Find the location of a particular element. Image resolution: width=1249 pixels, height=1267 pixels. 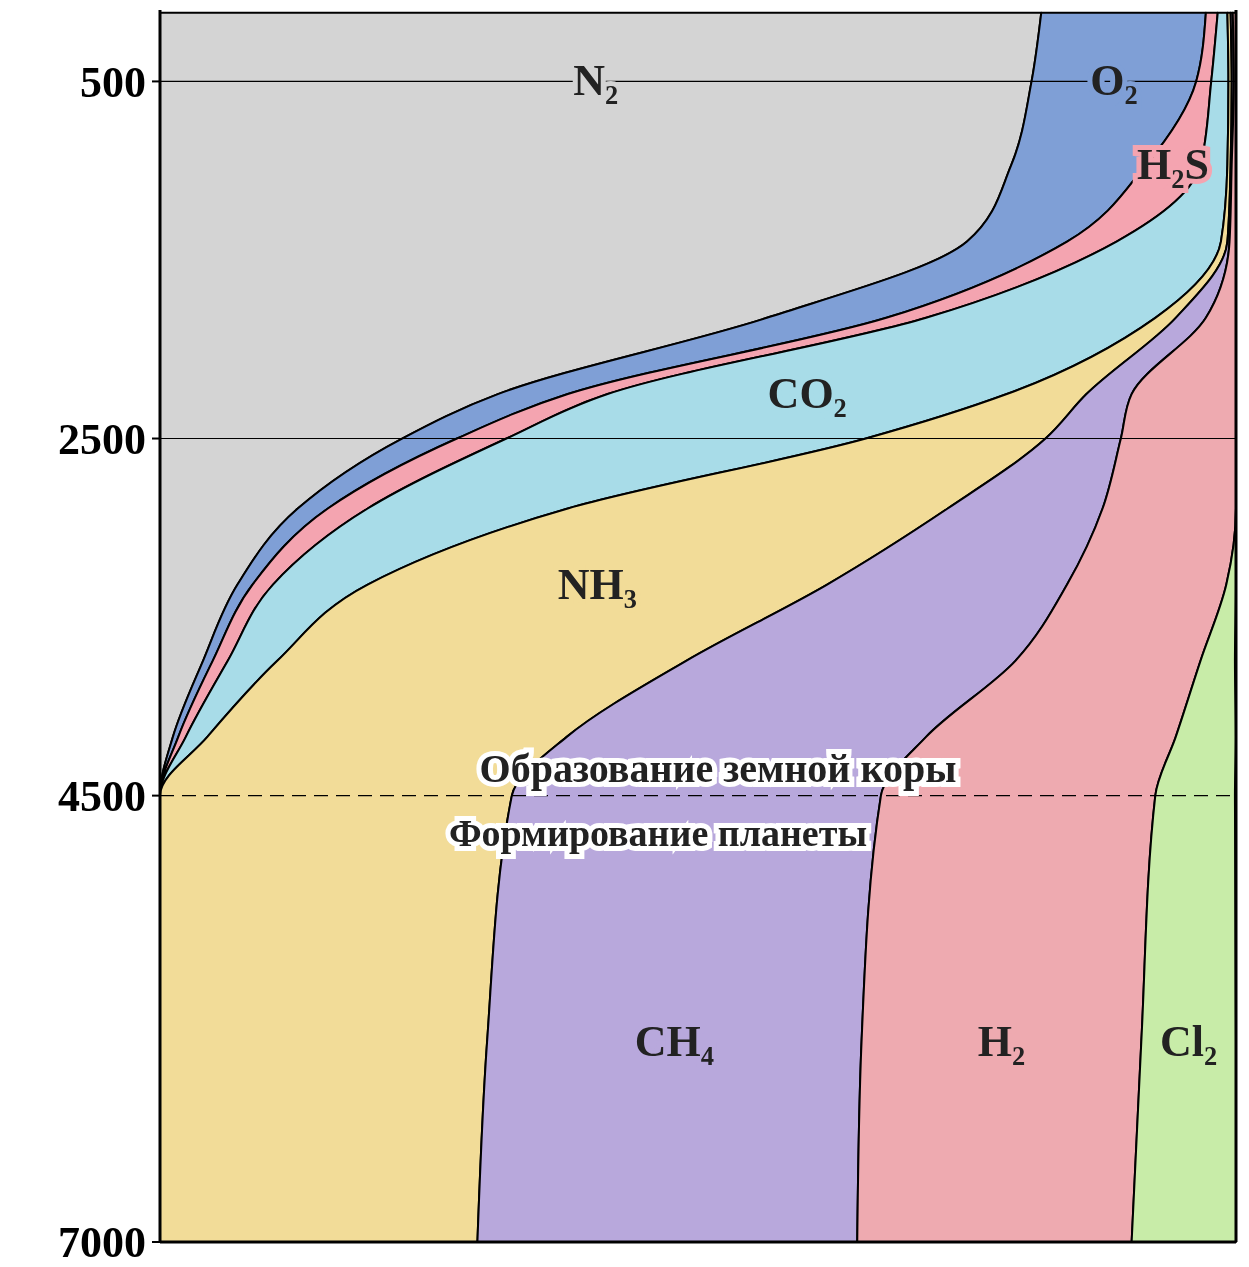

series-label: CO₂ is located at coordinates (807, 394).